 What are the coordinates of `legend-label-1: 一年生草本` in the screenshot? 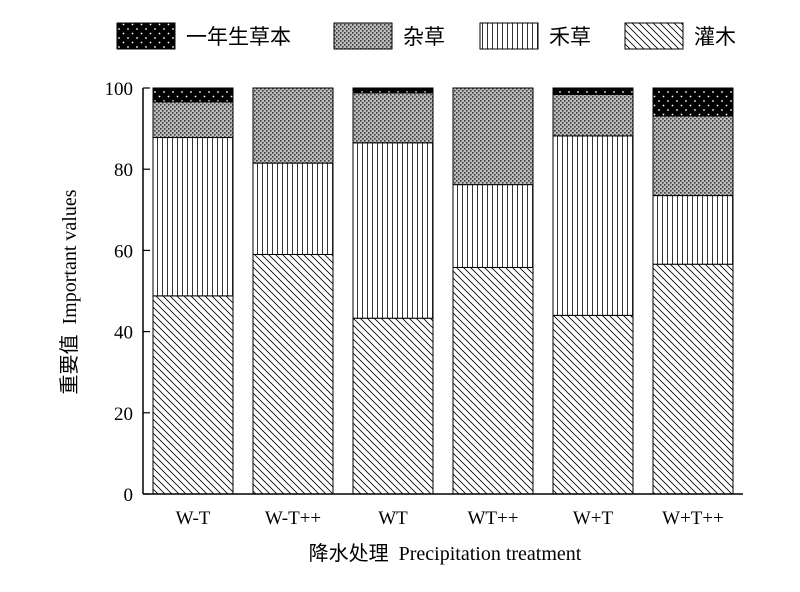 It's located at (238, 37).